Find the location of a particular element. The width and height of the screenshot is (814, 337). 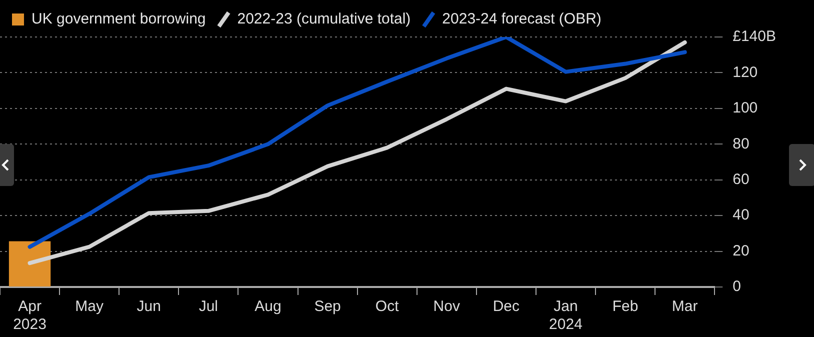

y-tick-label: 20 is located at coordinates (741, 251).